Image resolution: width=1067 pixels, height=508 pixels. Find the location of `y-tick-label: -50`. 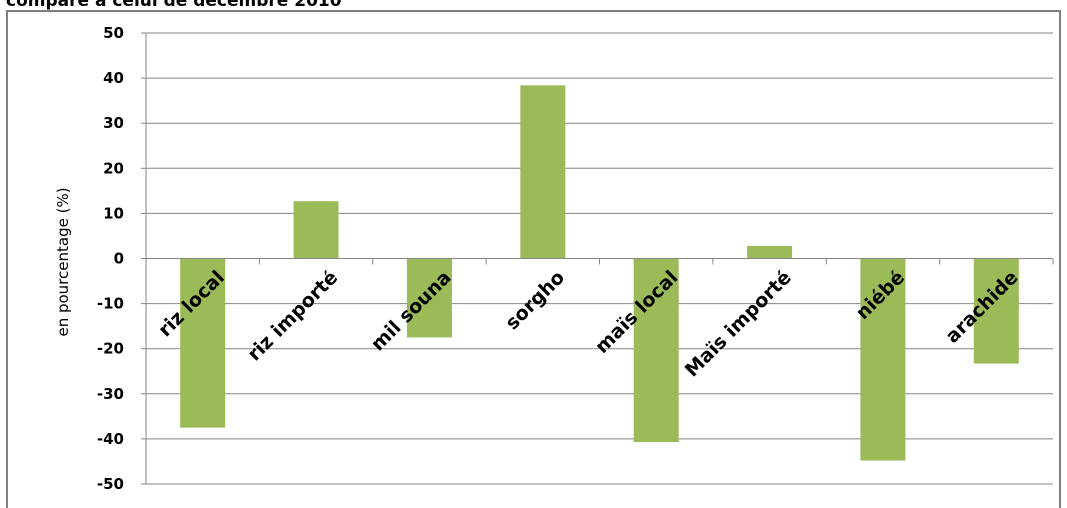

y-tick-label: -50 is located at coordinates (110, 484).